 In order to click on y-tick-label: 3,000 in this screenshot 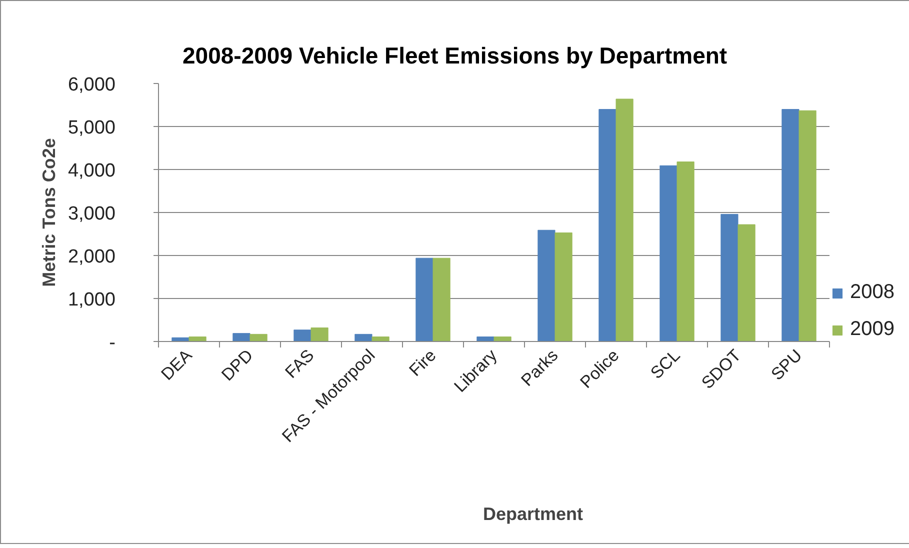, I will do `click(92, 214)`.